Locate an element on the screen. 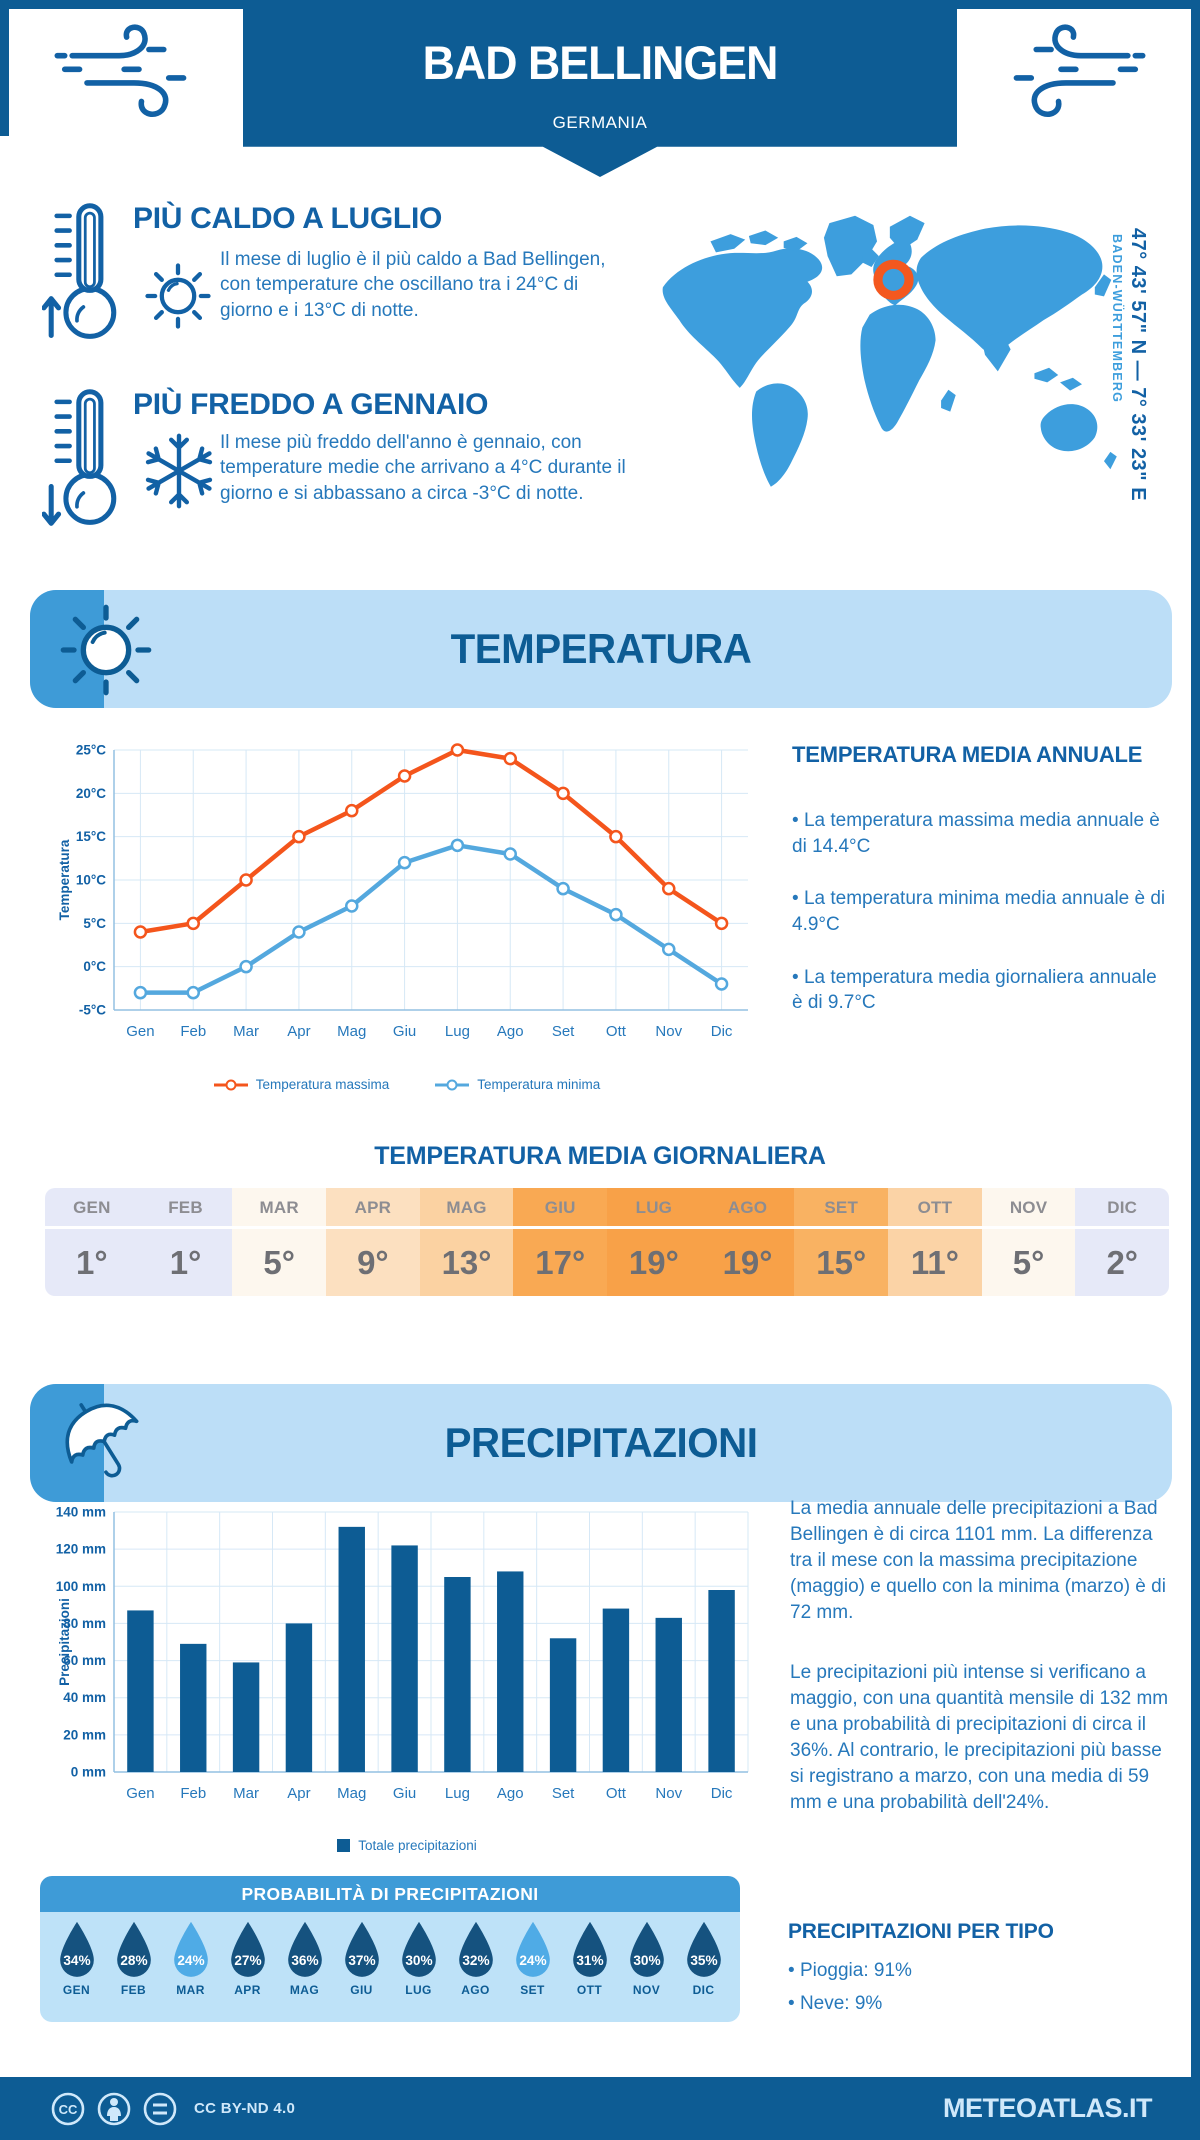 This screenshot has height=2140, width=1200. warm-section-title: PIÙ CALDO A LUGLIO is located at coordinates (288, 218).